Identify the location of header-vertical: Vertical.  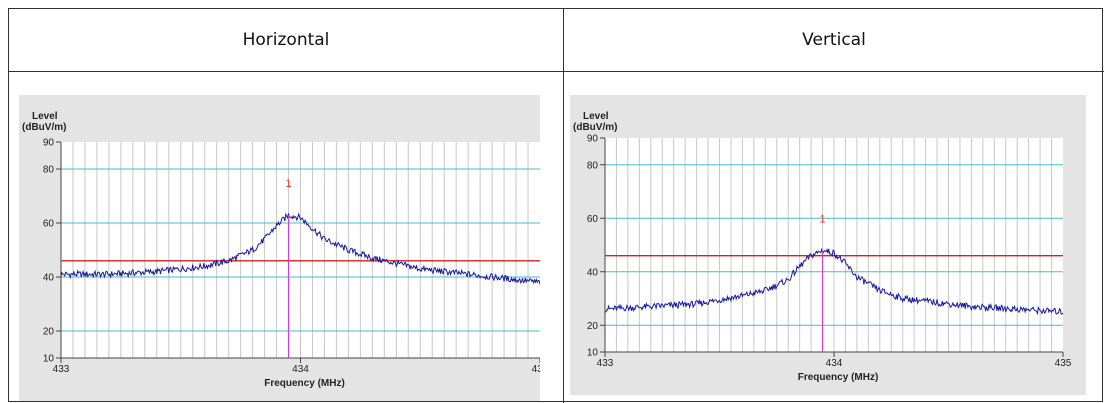
(834, 40).